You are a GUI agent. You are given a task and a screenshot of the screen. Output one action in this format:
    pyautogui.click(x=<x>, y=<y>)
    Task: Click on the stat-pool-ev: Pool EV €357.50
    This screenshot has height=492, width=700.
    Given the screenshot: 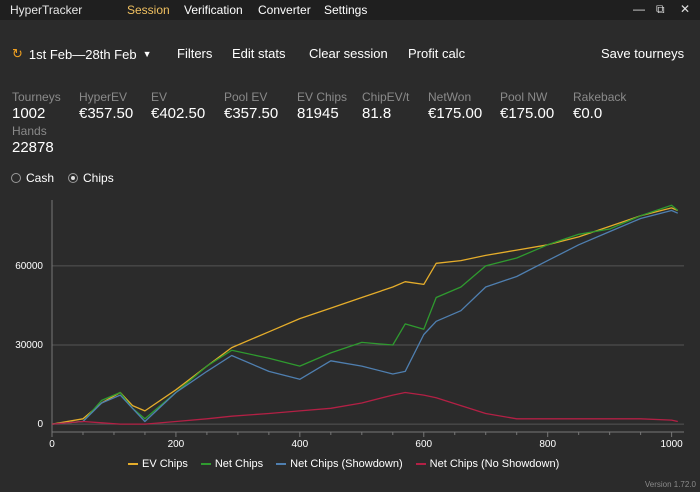 What is the action you would take?
    pyautogui.click(x=251, y=106)
    